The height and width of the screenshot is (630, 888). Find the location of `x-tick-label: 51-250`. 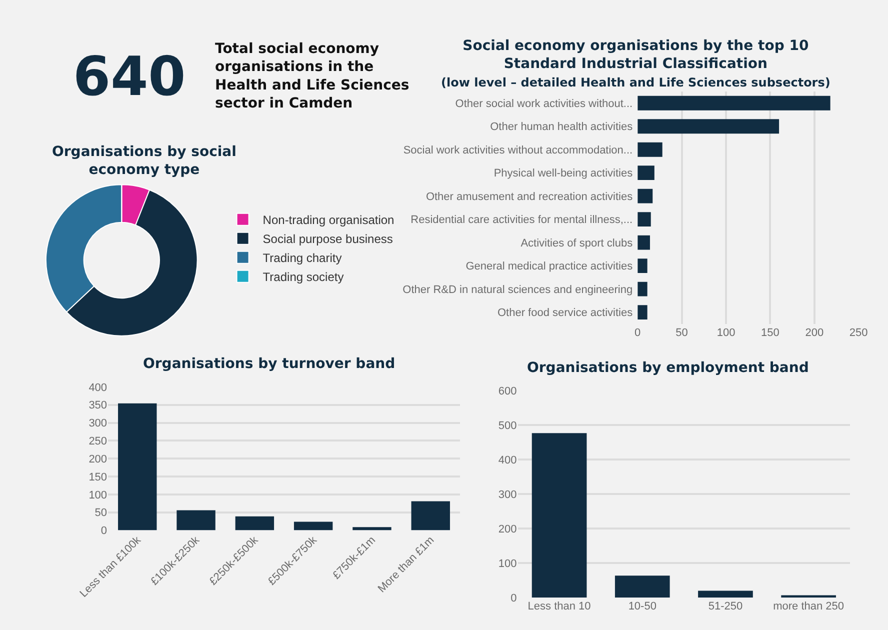

x-tick-label: 51-250 is located at coordinates (725, 606).